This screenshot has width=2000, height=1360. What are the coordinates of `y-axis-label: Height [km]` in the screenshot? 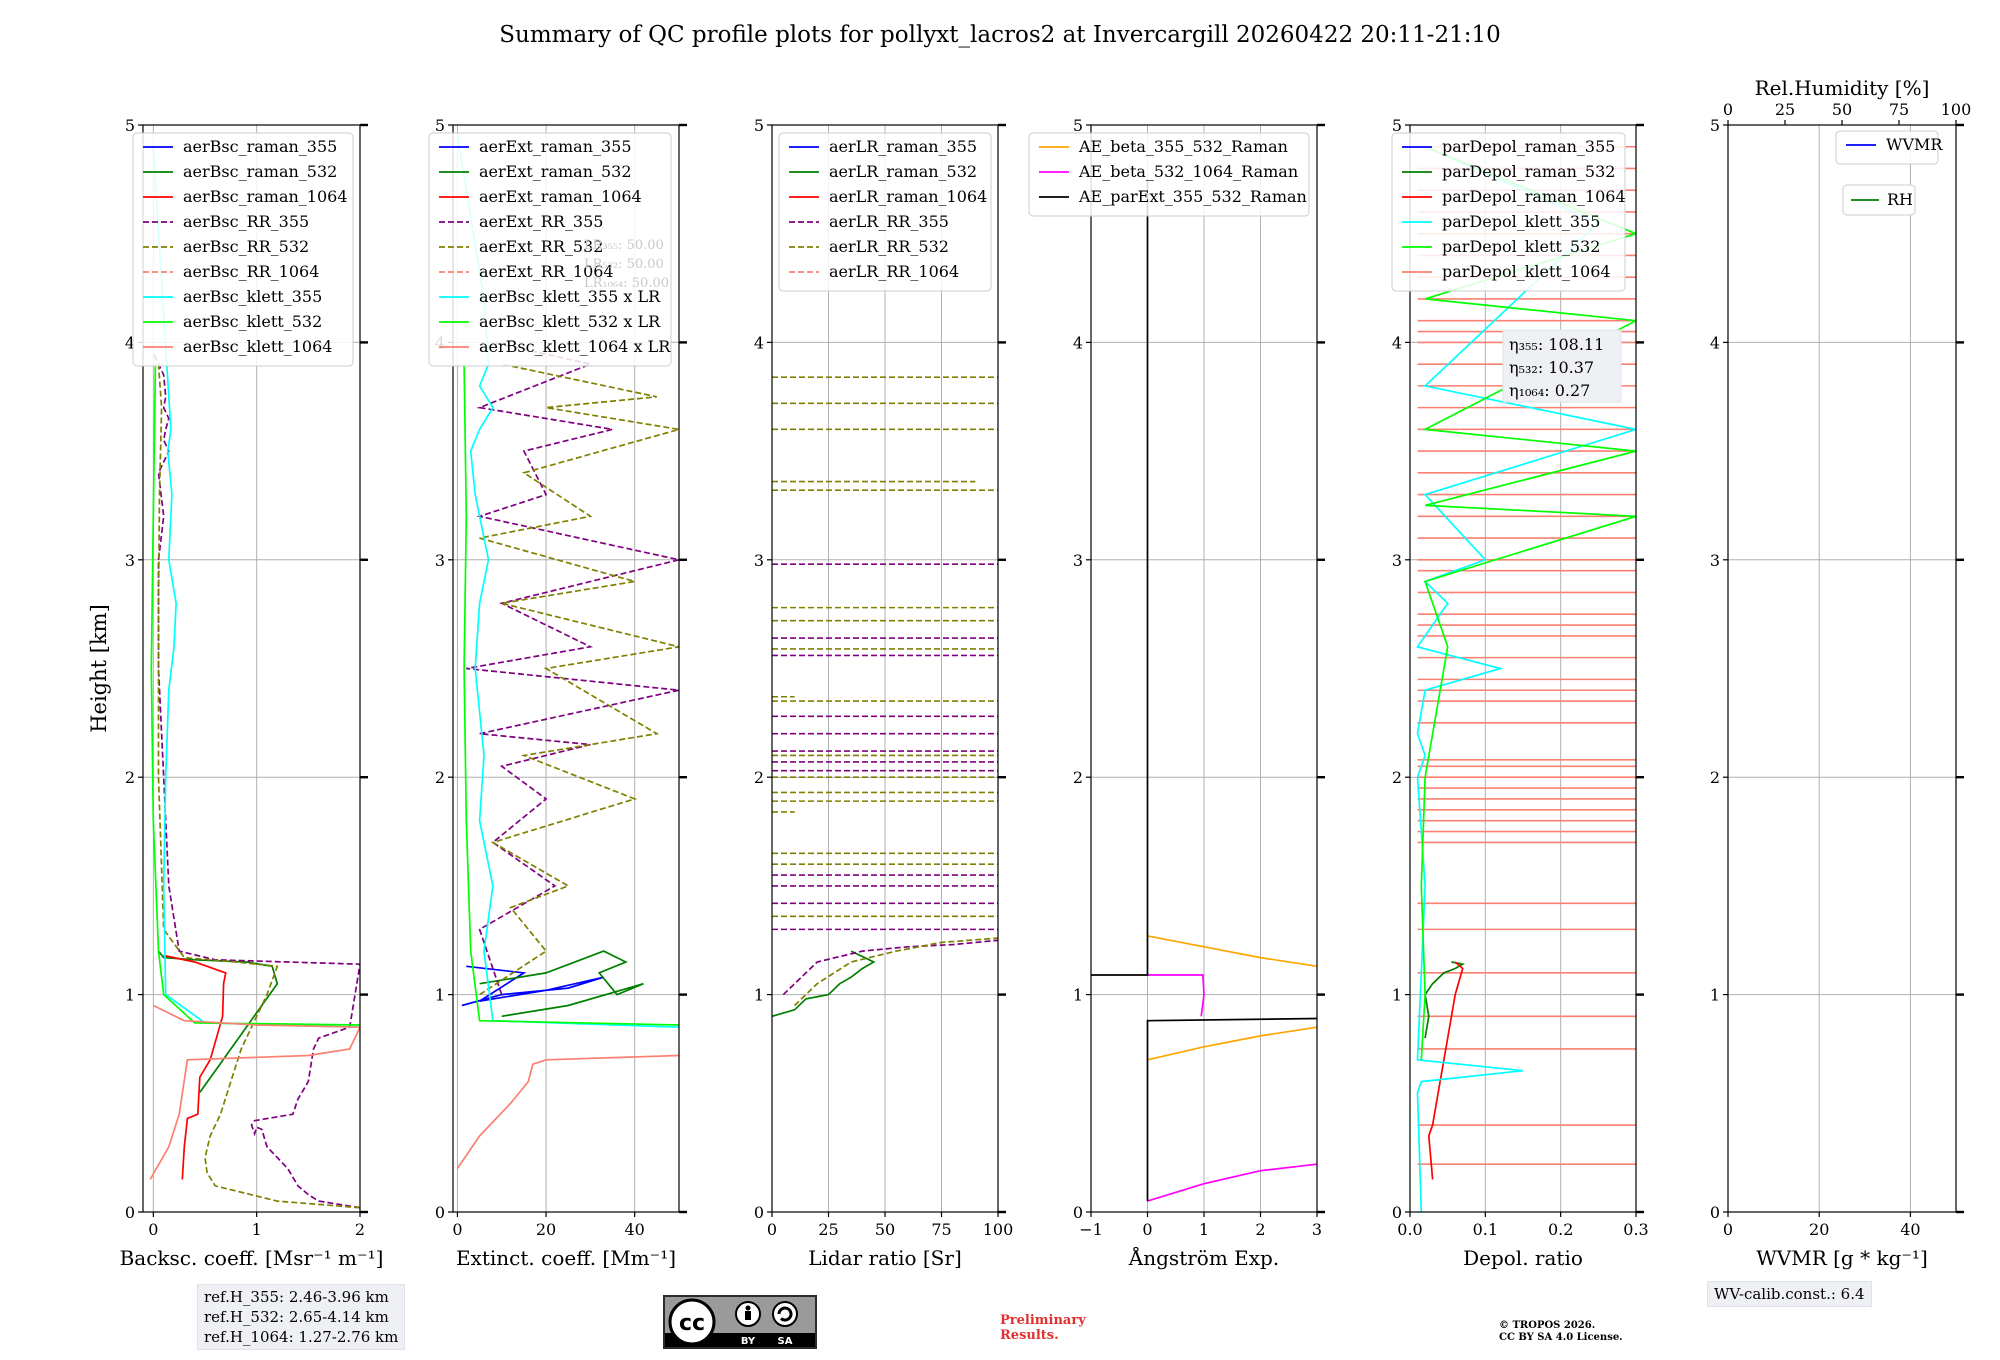 It's located at (99, 668).